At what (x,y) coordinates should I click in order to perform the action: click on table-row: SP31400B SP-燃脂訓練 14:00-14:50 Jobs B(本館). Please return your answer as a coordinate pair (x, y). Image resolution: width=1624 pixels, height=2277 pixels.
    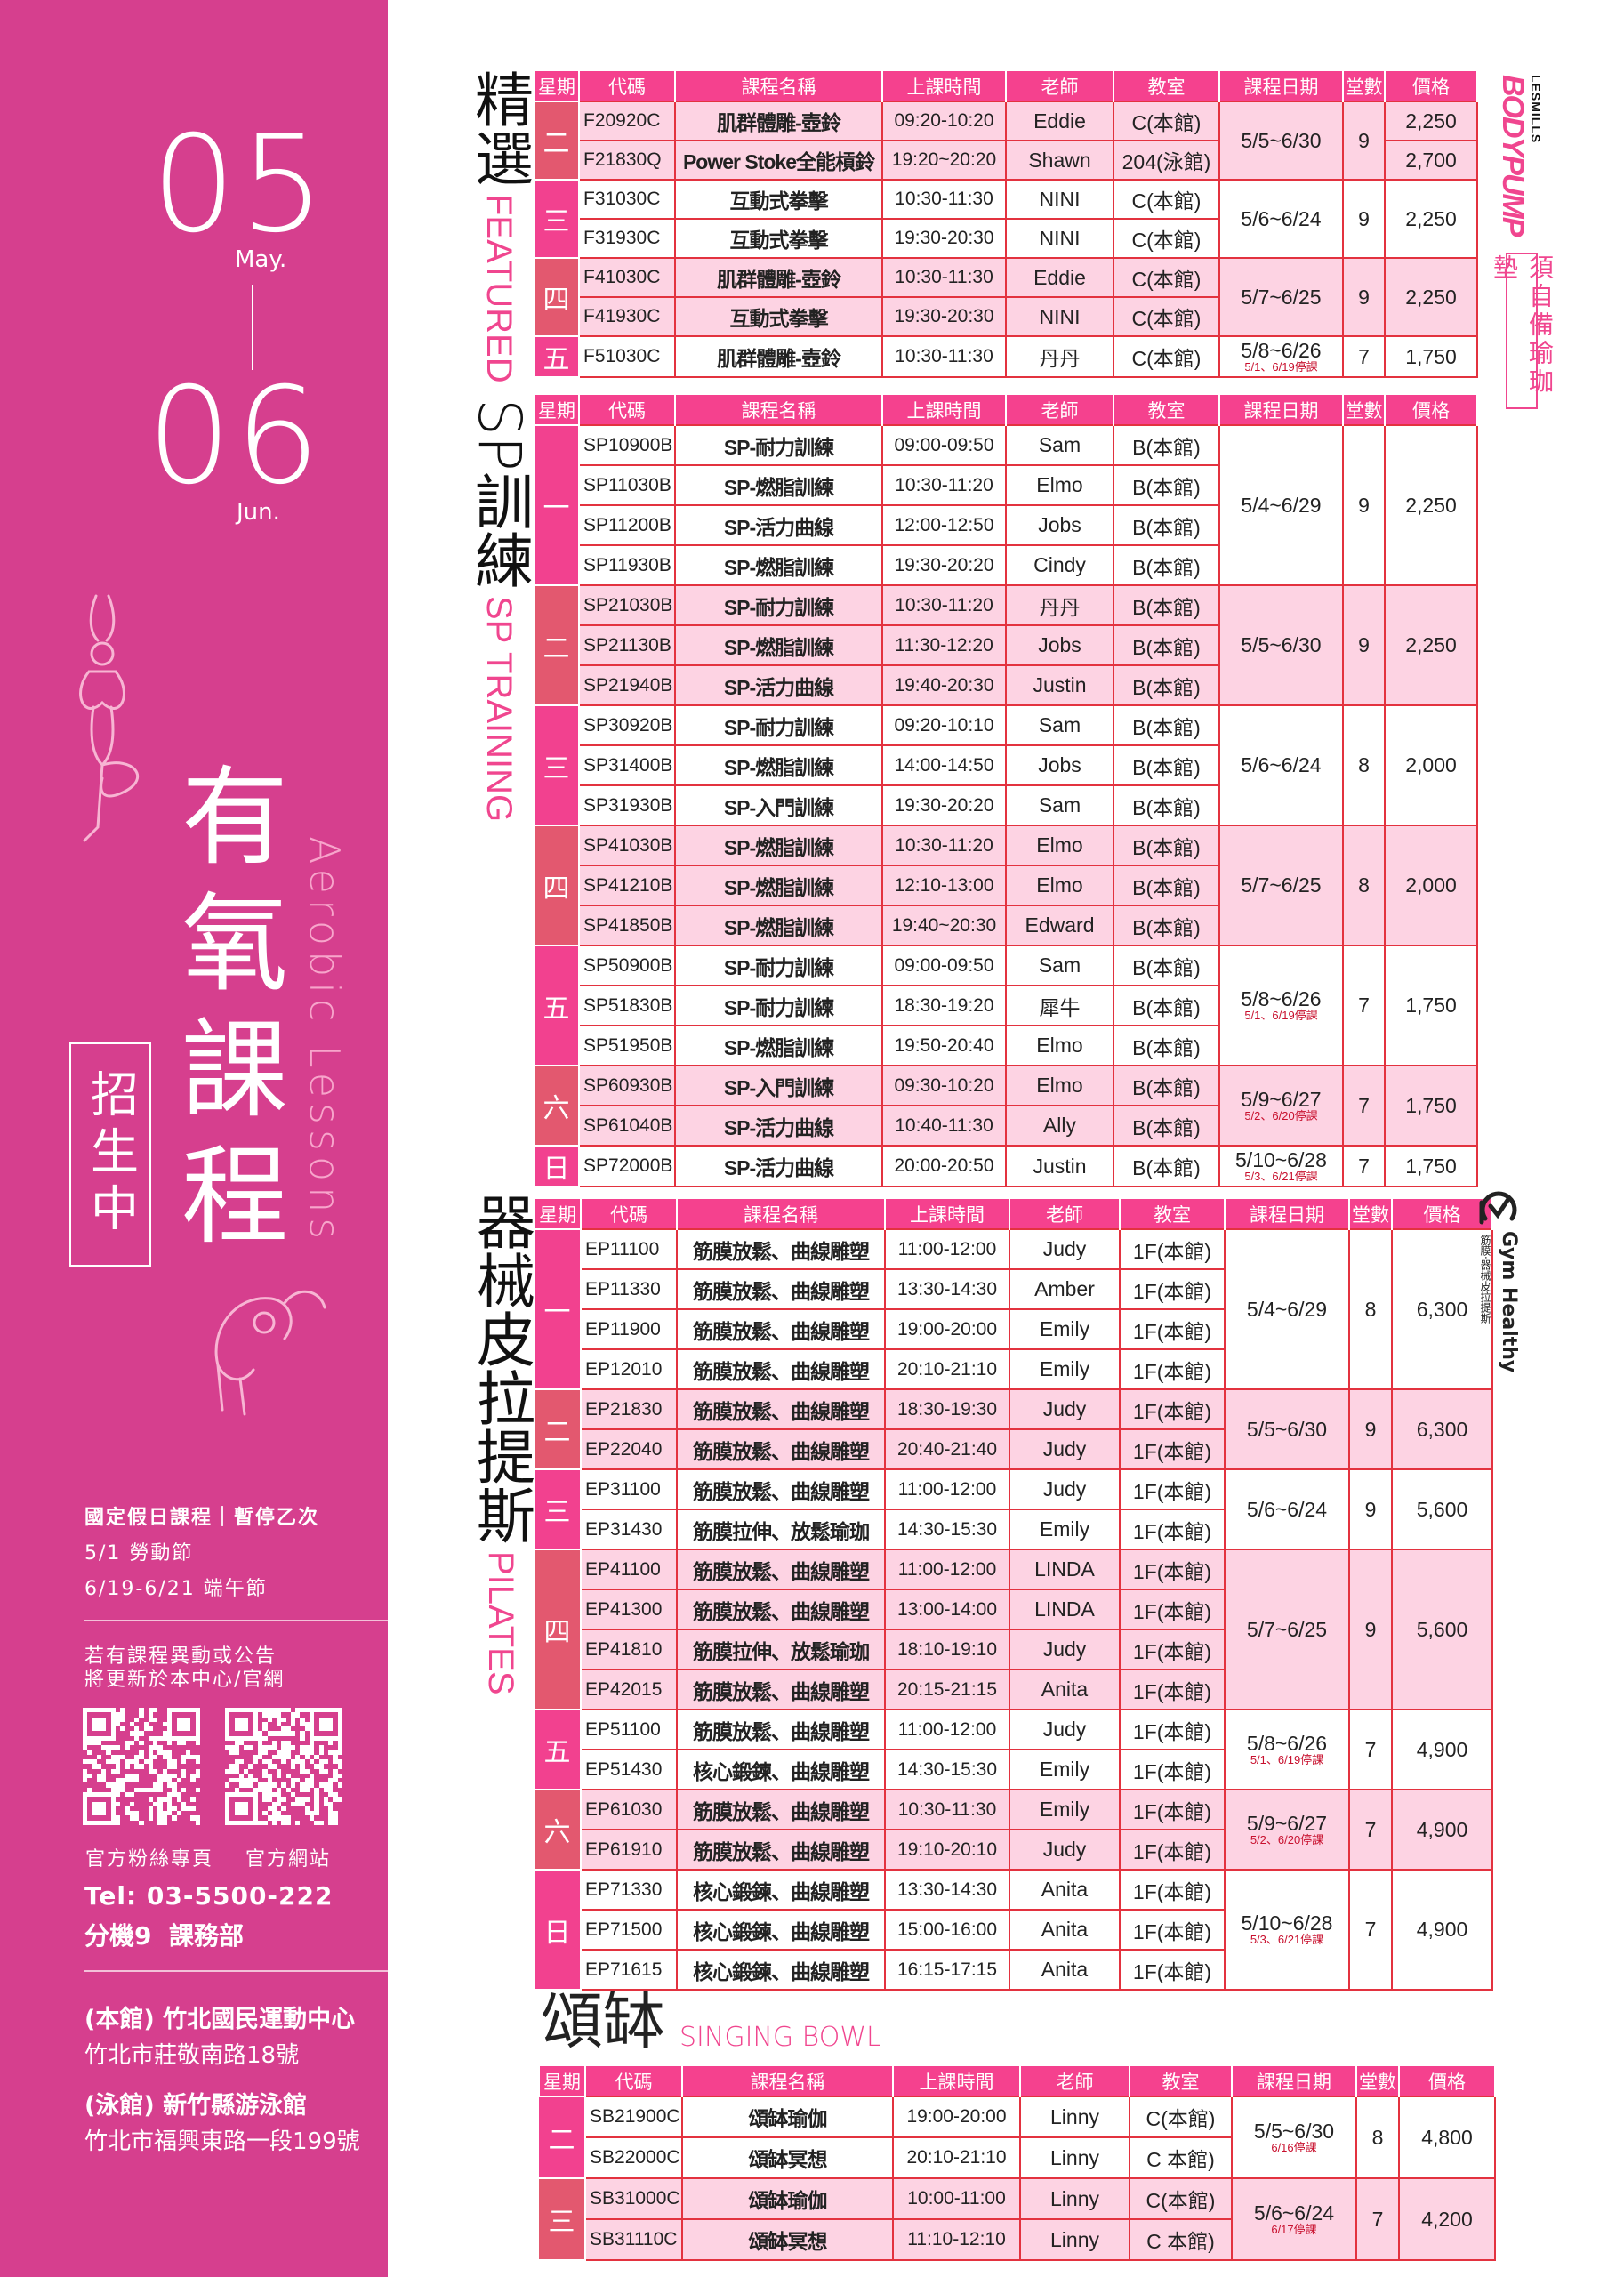
    Looking at the image, I should click on (1006, 765).